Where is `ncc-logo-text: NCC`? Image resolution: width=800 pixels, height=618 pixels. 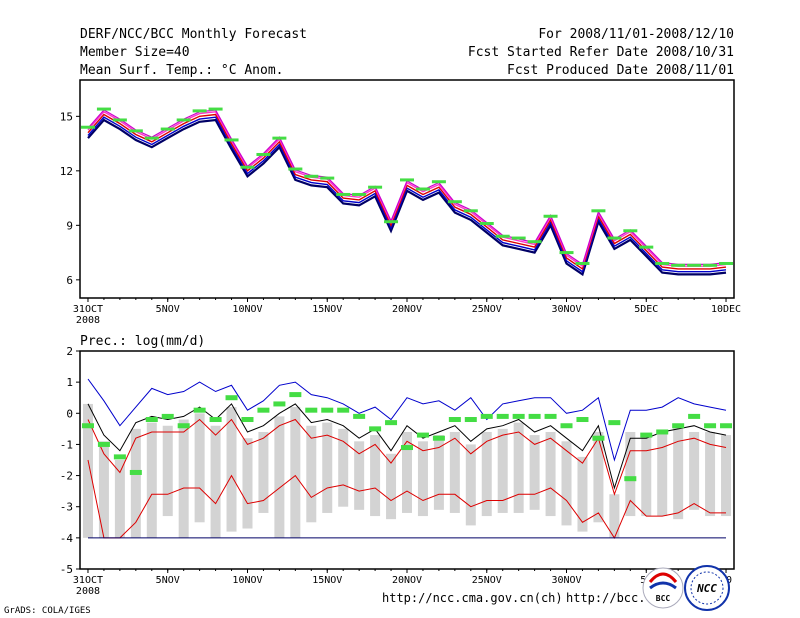 ncc-logo-text: NCC is located at coordinates (706, 588).